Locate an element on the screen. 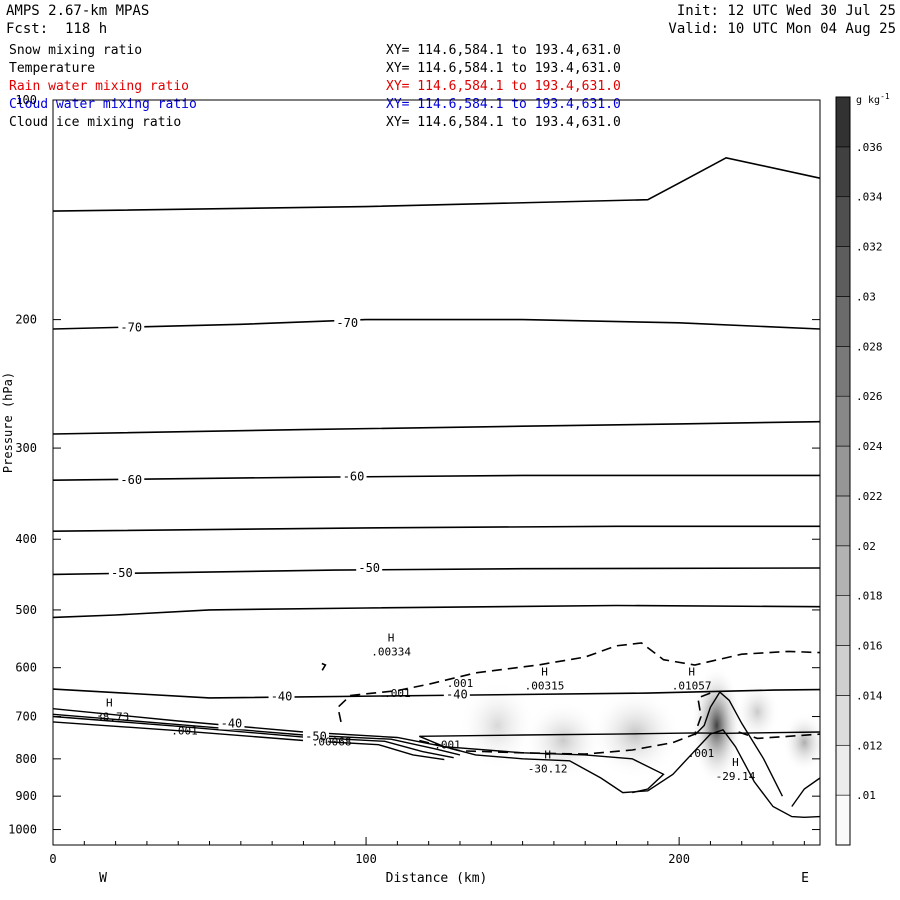  model-title: AMPS 2.67-km MPAS is located at coordinates (78, 11).